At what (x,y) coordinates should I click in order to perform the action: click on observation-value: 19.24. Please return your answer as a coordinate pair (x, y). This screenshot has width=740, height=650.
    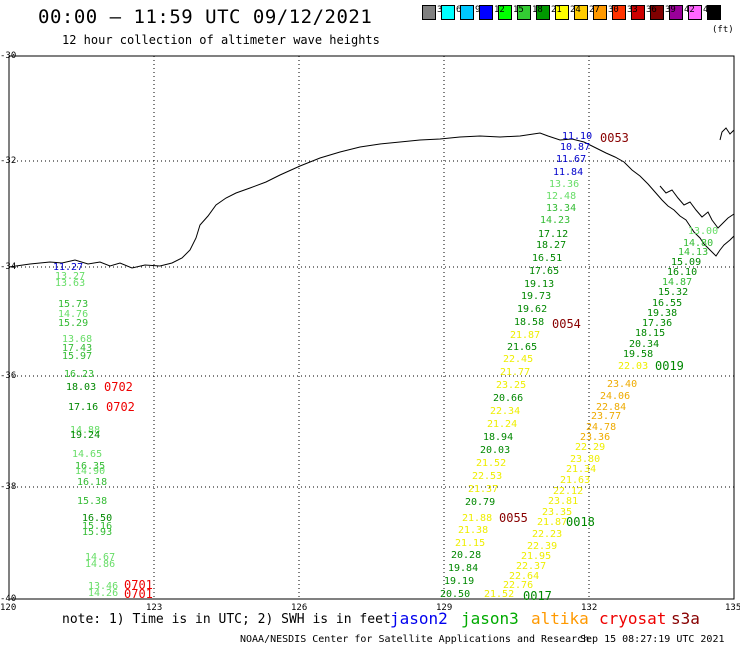
    Looking at the image, I should click on (85, 435).